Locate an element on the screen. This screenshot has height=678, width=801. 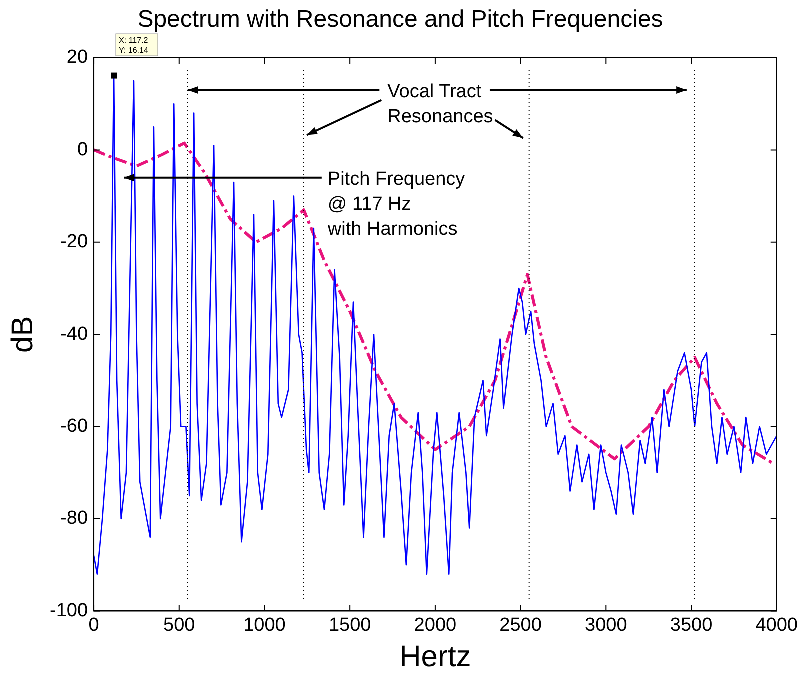
x-axis-title: Hertz is located at coordinates (436, 657).